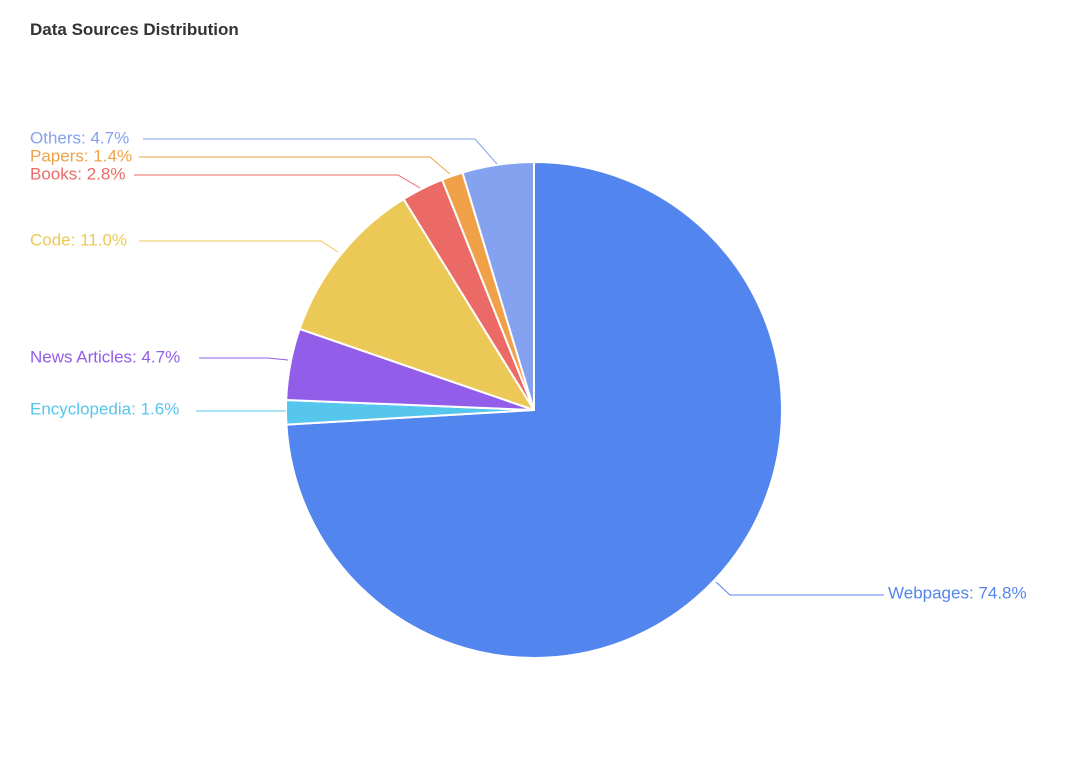  What do you see at coordinates (498, 286) in the screenshot?
I see `pie-slice-others` at bounding box center [498, 286].